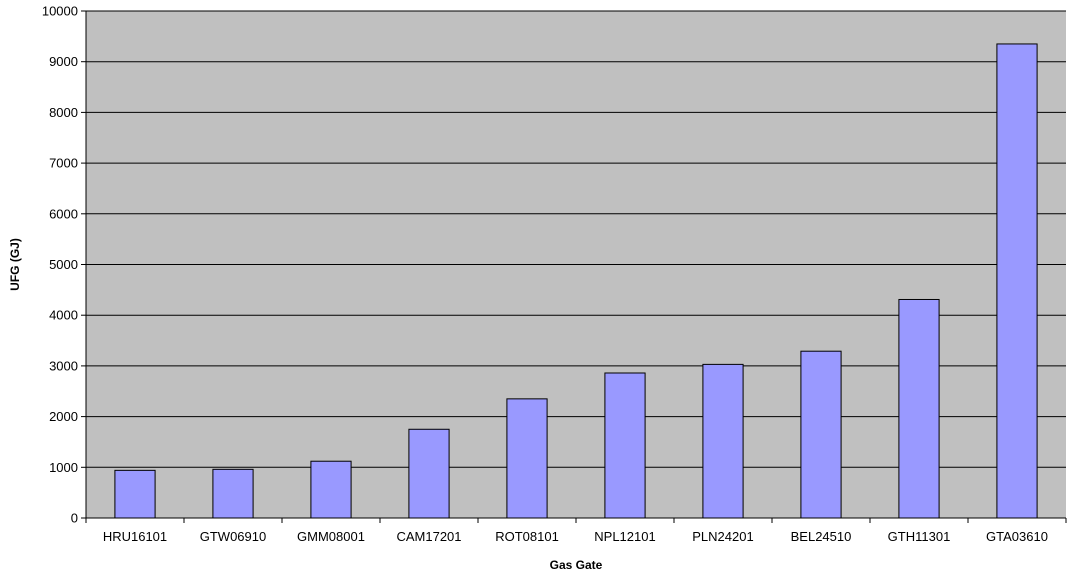  What do you see at coordinates (63, 213) in the screenshot?
I see `y-tick-label: 6000` at bounding box center [63, 213].